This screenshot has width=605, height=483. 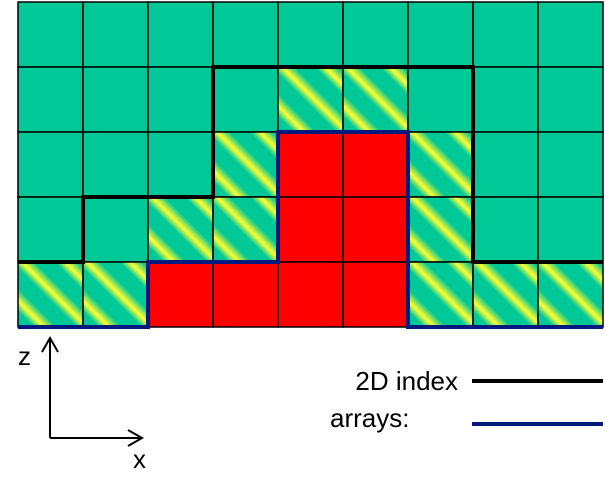 I want to click on legend-label: arrays:, so click(x=369, y=418).